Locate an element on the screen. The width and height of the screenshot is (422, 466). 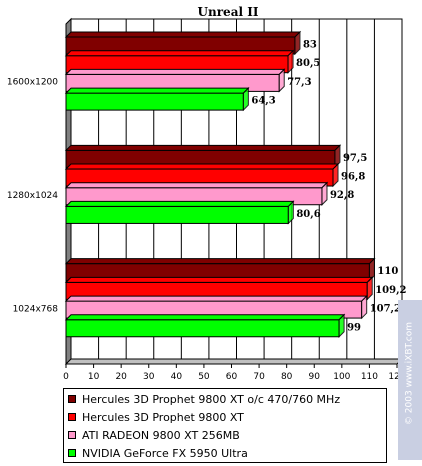
category-label: 1024x768 is located at coordinates (36, 309).